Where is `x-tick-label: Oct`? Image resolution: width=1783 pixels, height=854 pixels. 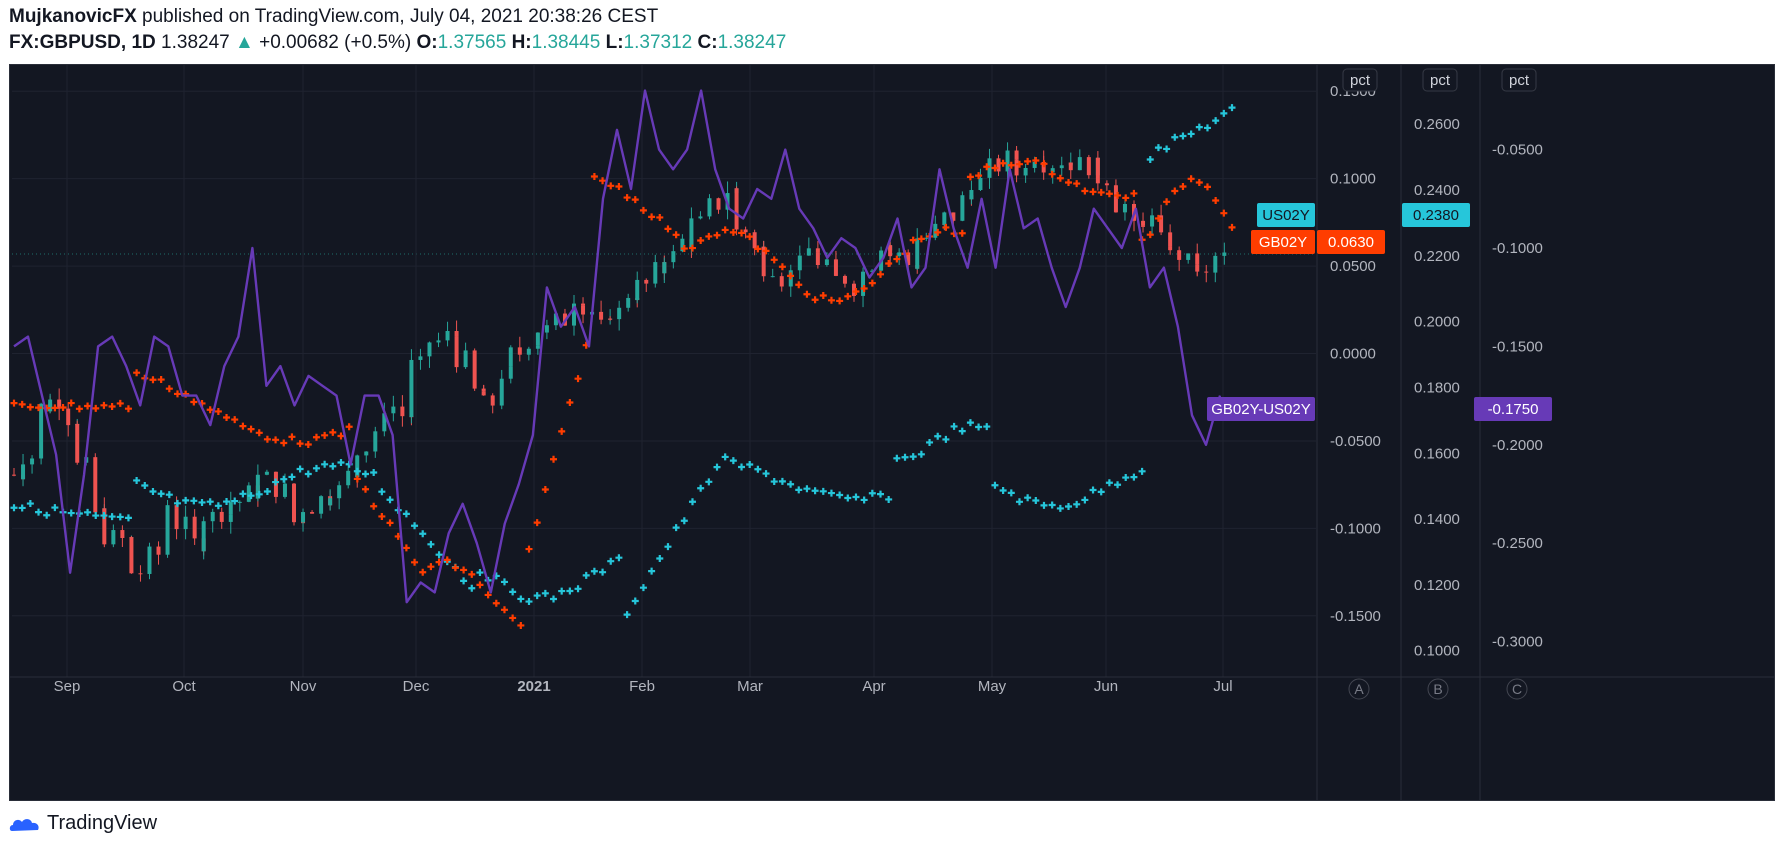 x-tick-label: Oct is located at coordinates (184, 686).